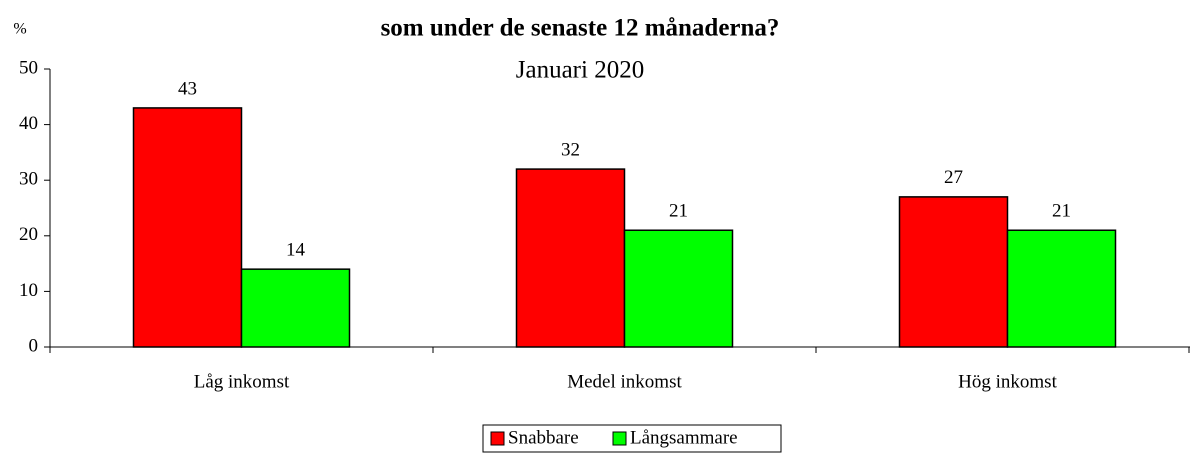 This screenshot has height=453, width=1190. Describe the element at coordinates (953, 177) in the screenshot. I see `data-label: 27` at that location.